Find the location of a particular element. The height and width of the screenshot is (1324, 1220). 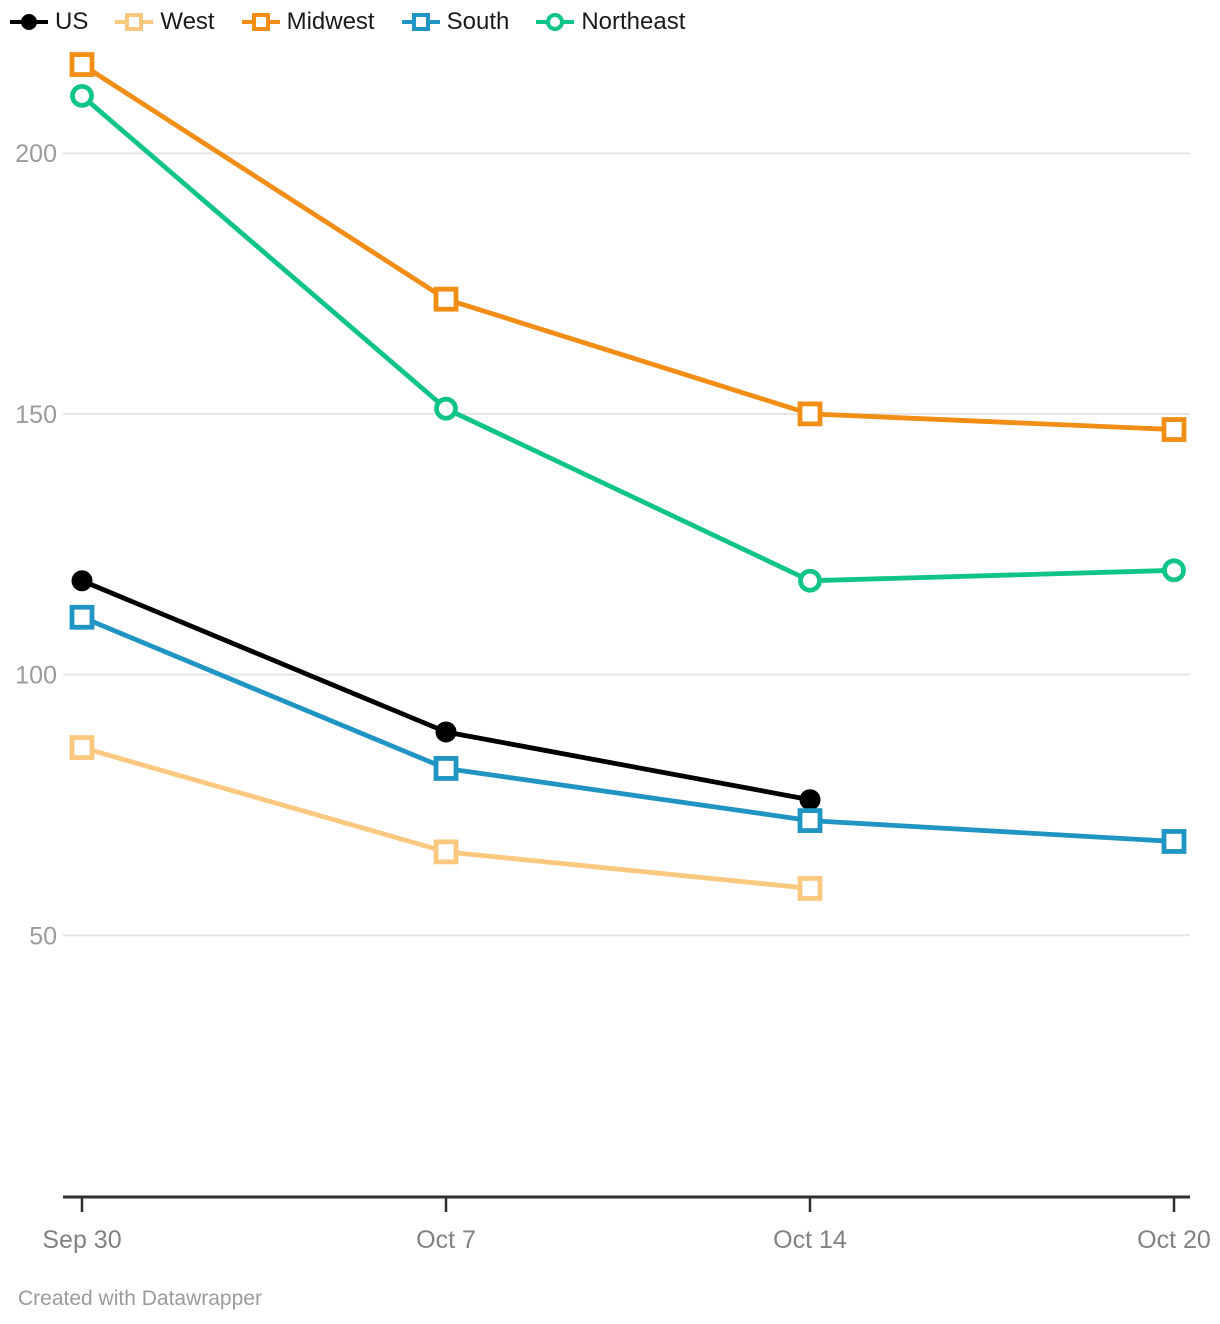

y-tick-label-200: 200 is located at coordinates (36, 154).